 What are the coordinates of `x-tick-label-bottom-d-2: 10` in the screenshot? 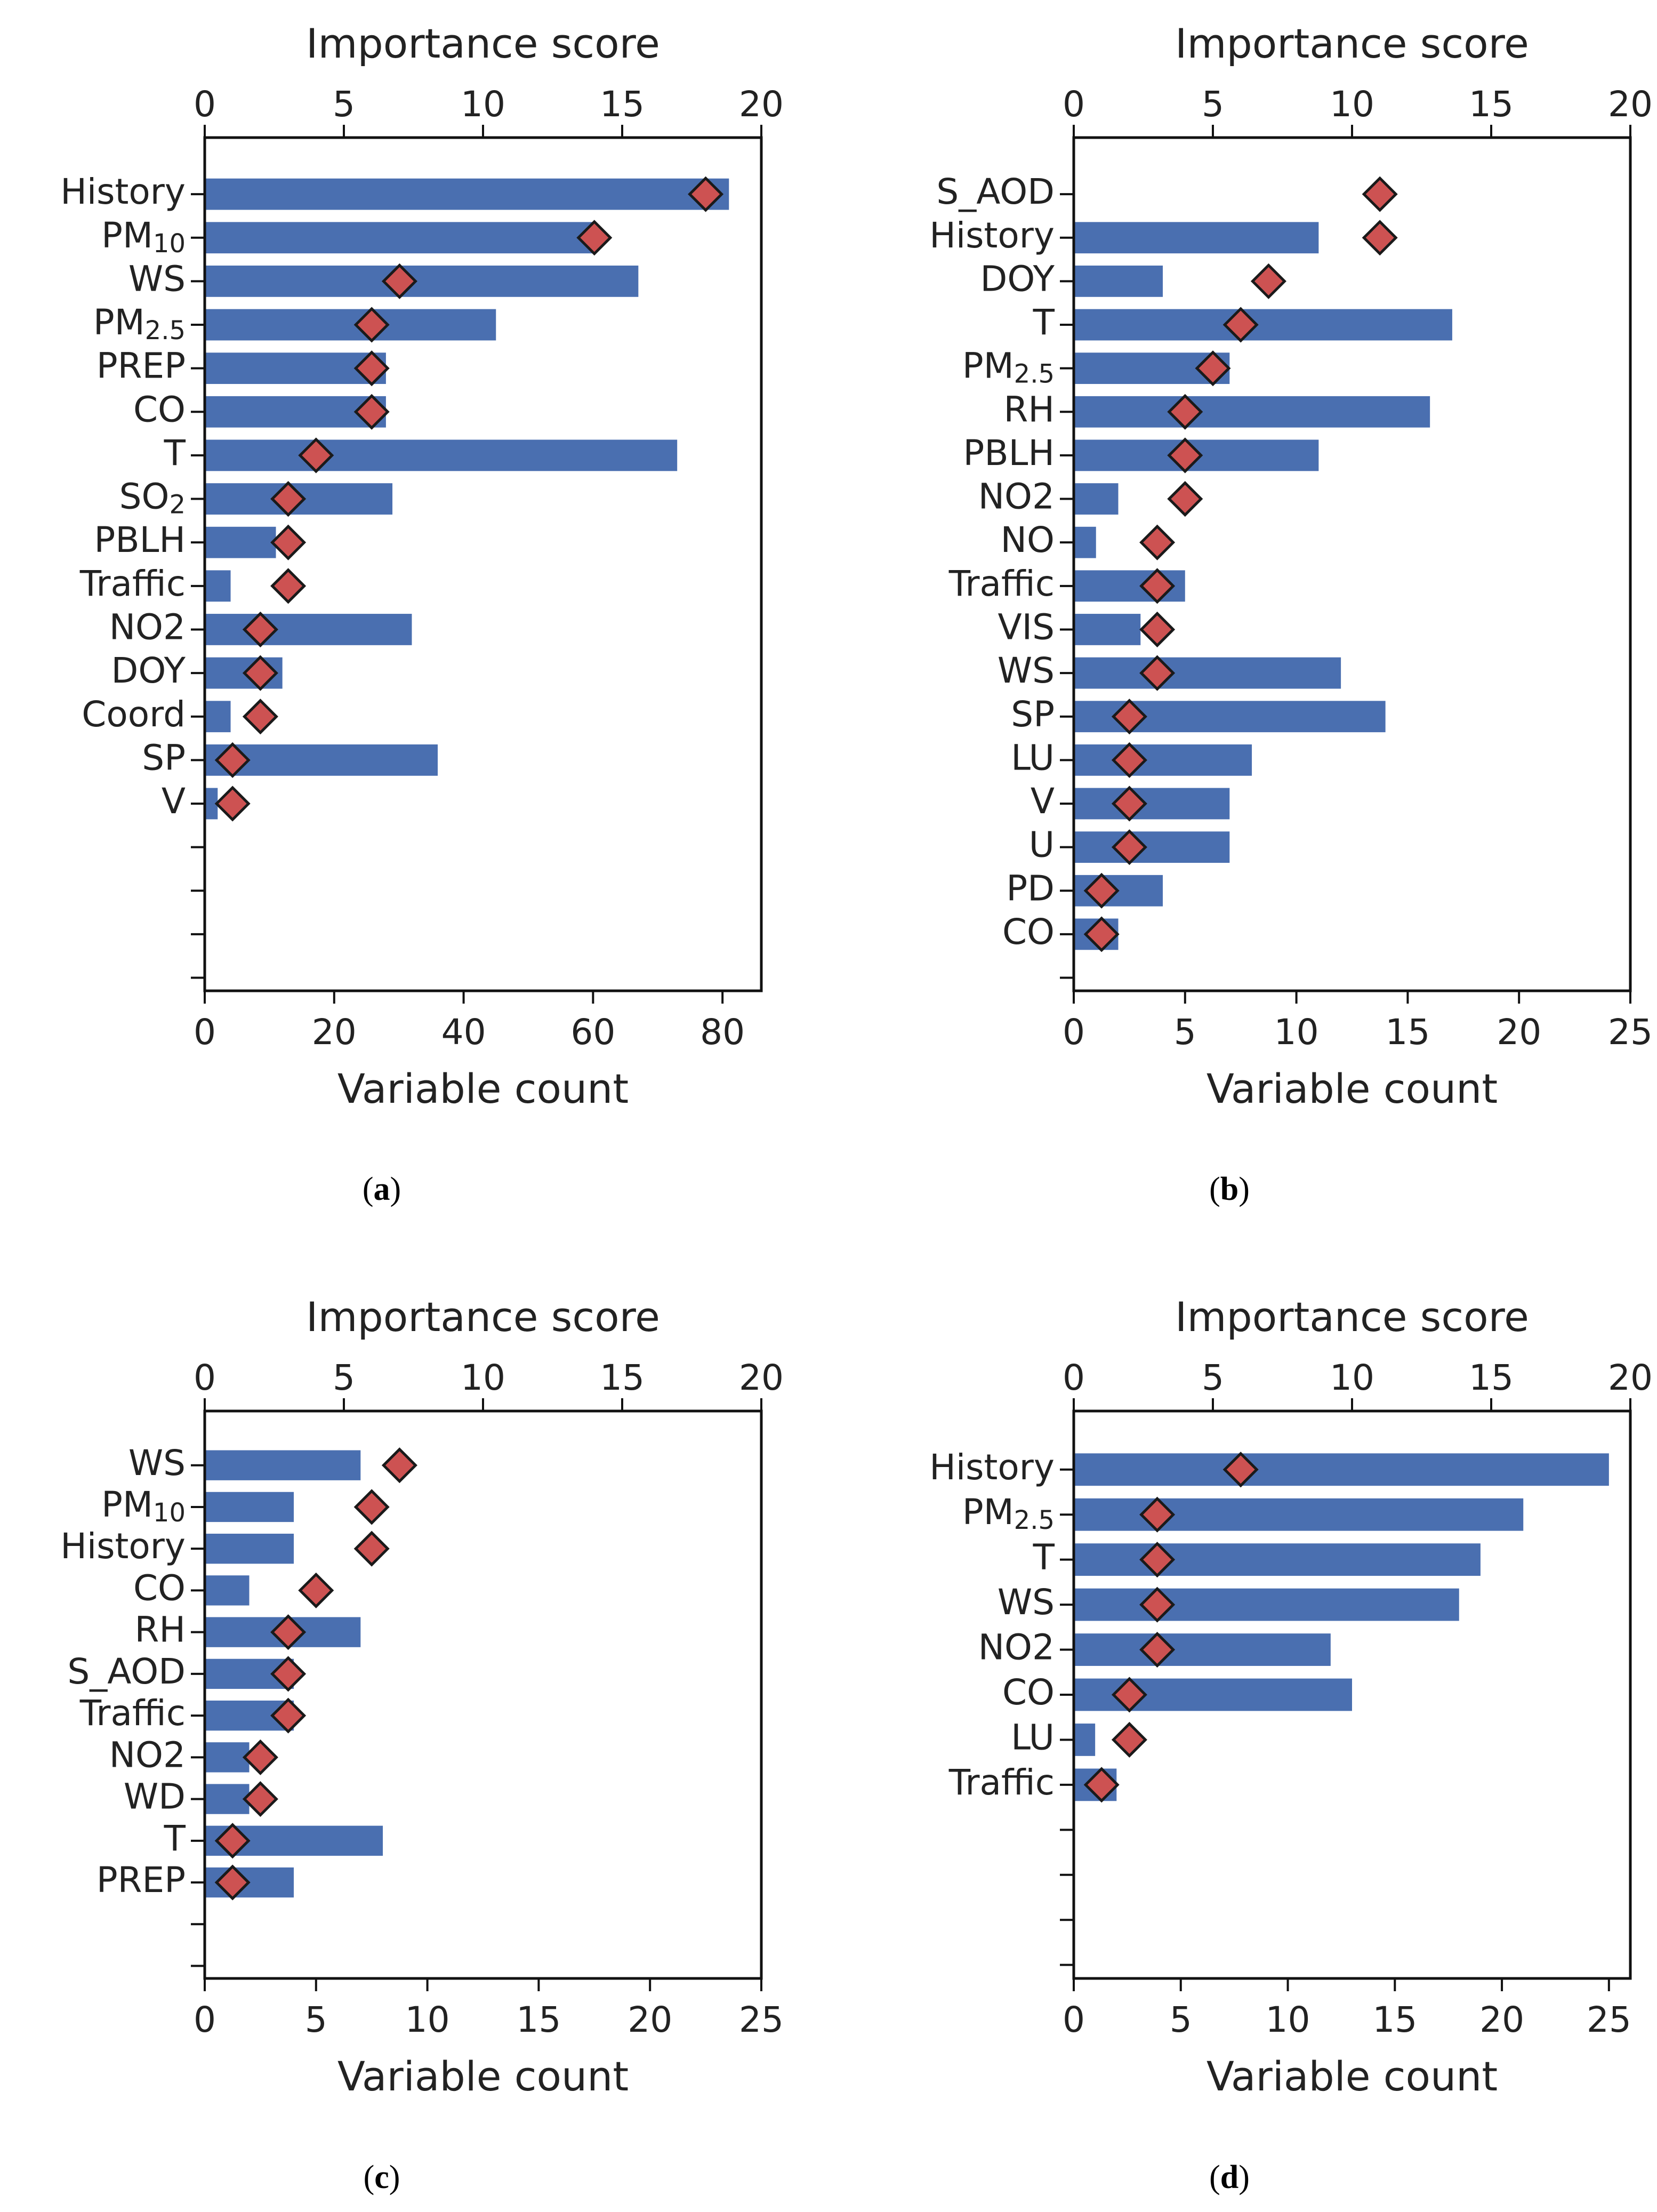 It's located at (1288, 2019).